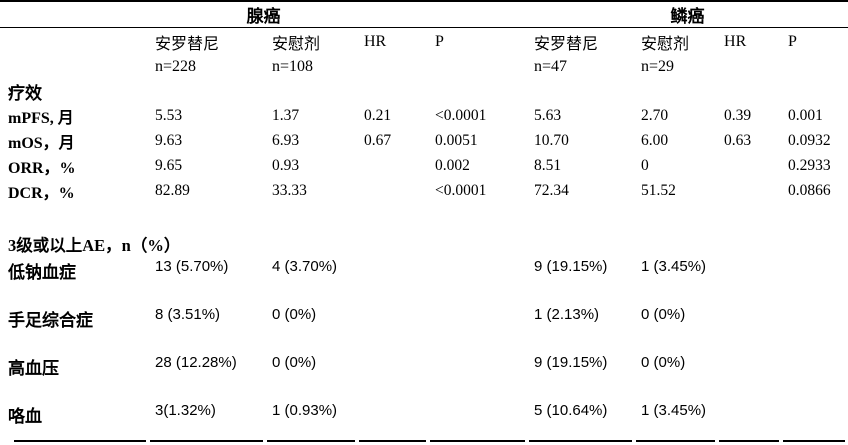 This screenshot has width=848, height=445. I want to click on table-row: 高血压 28 (12.28%) 0 (0%) 9 (19.15%) 0 (0%), so click(424, 376).